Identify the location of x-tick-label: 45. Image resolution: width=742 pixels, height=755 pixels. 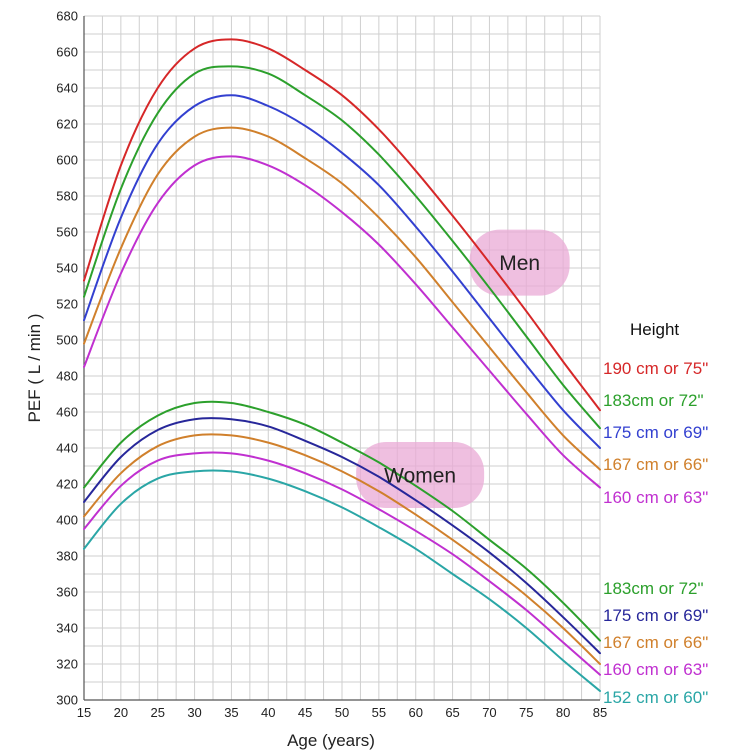
(305, 712).